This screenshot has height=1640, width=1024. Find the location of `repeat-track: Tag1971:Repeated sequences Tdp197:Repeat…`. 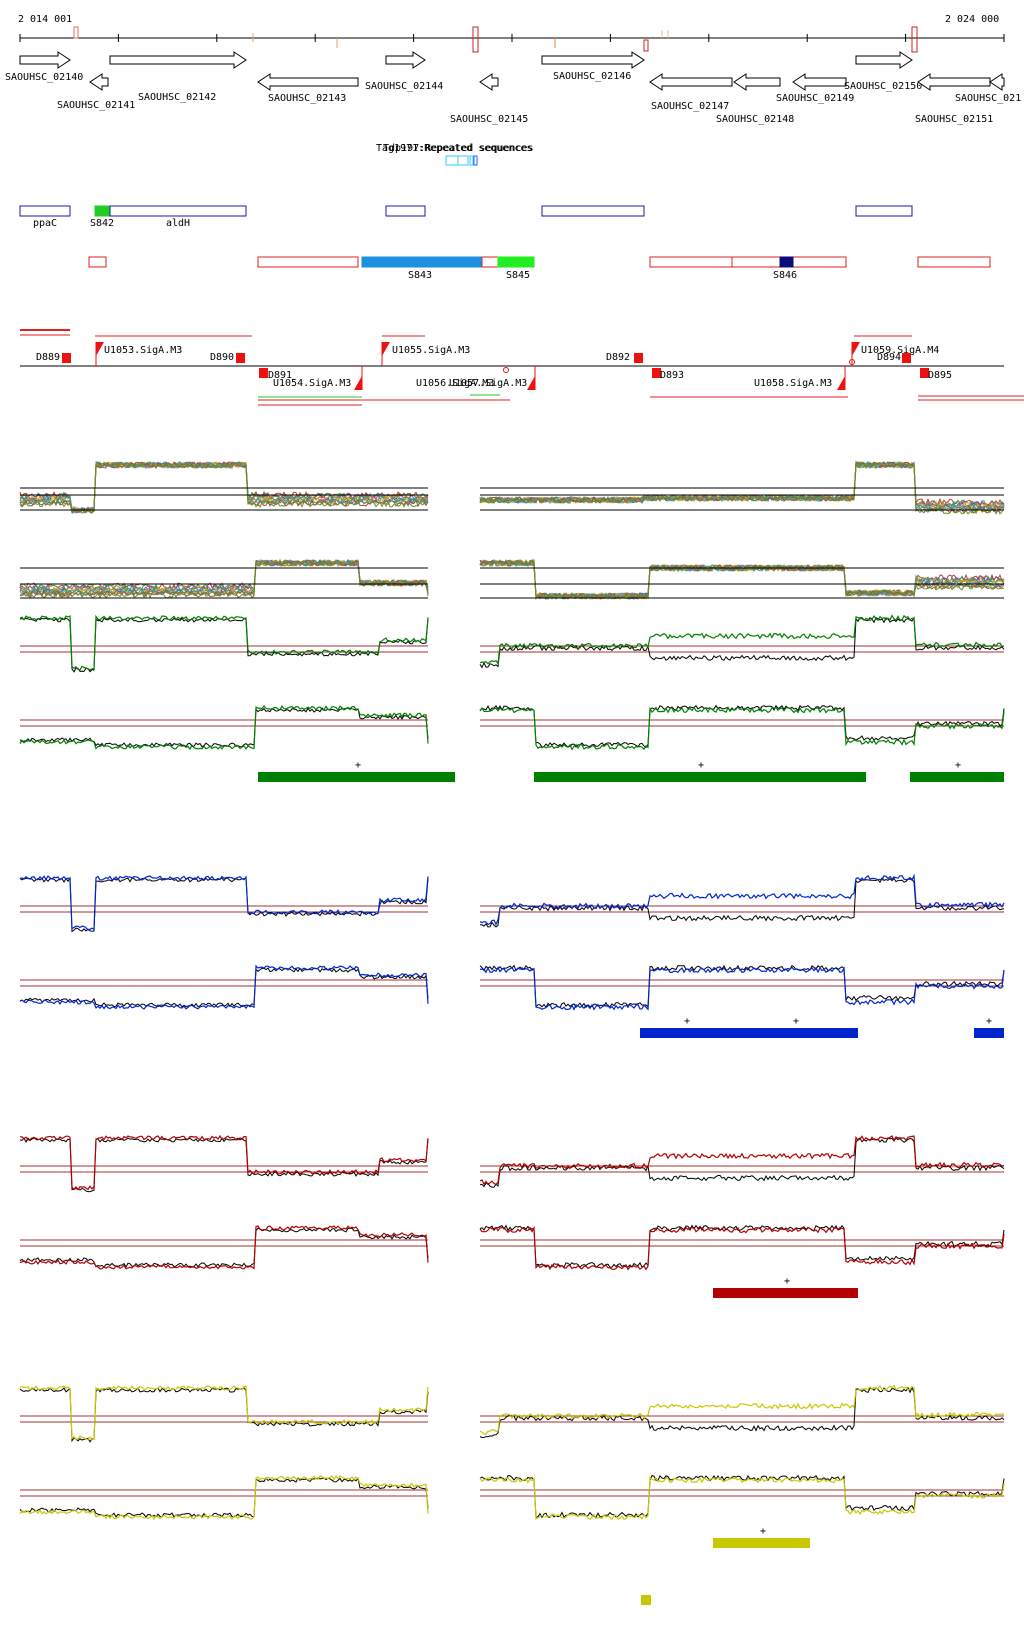

repeat-track: Tag1971:Repeated sequences Tdp197:Repeat… is located at coordinates (455, 154).